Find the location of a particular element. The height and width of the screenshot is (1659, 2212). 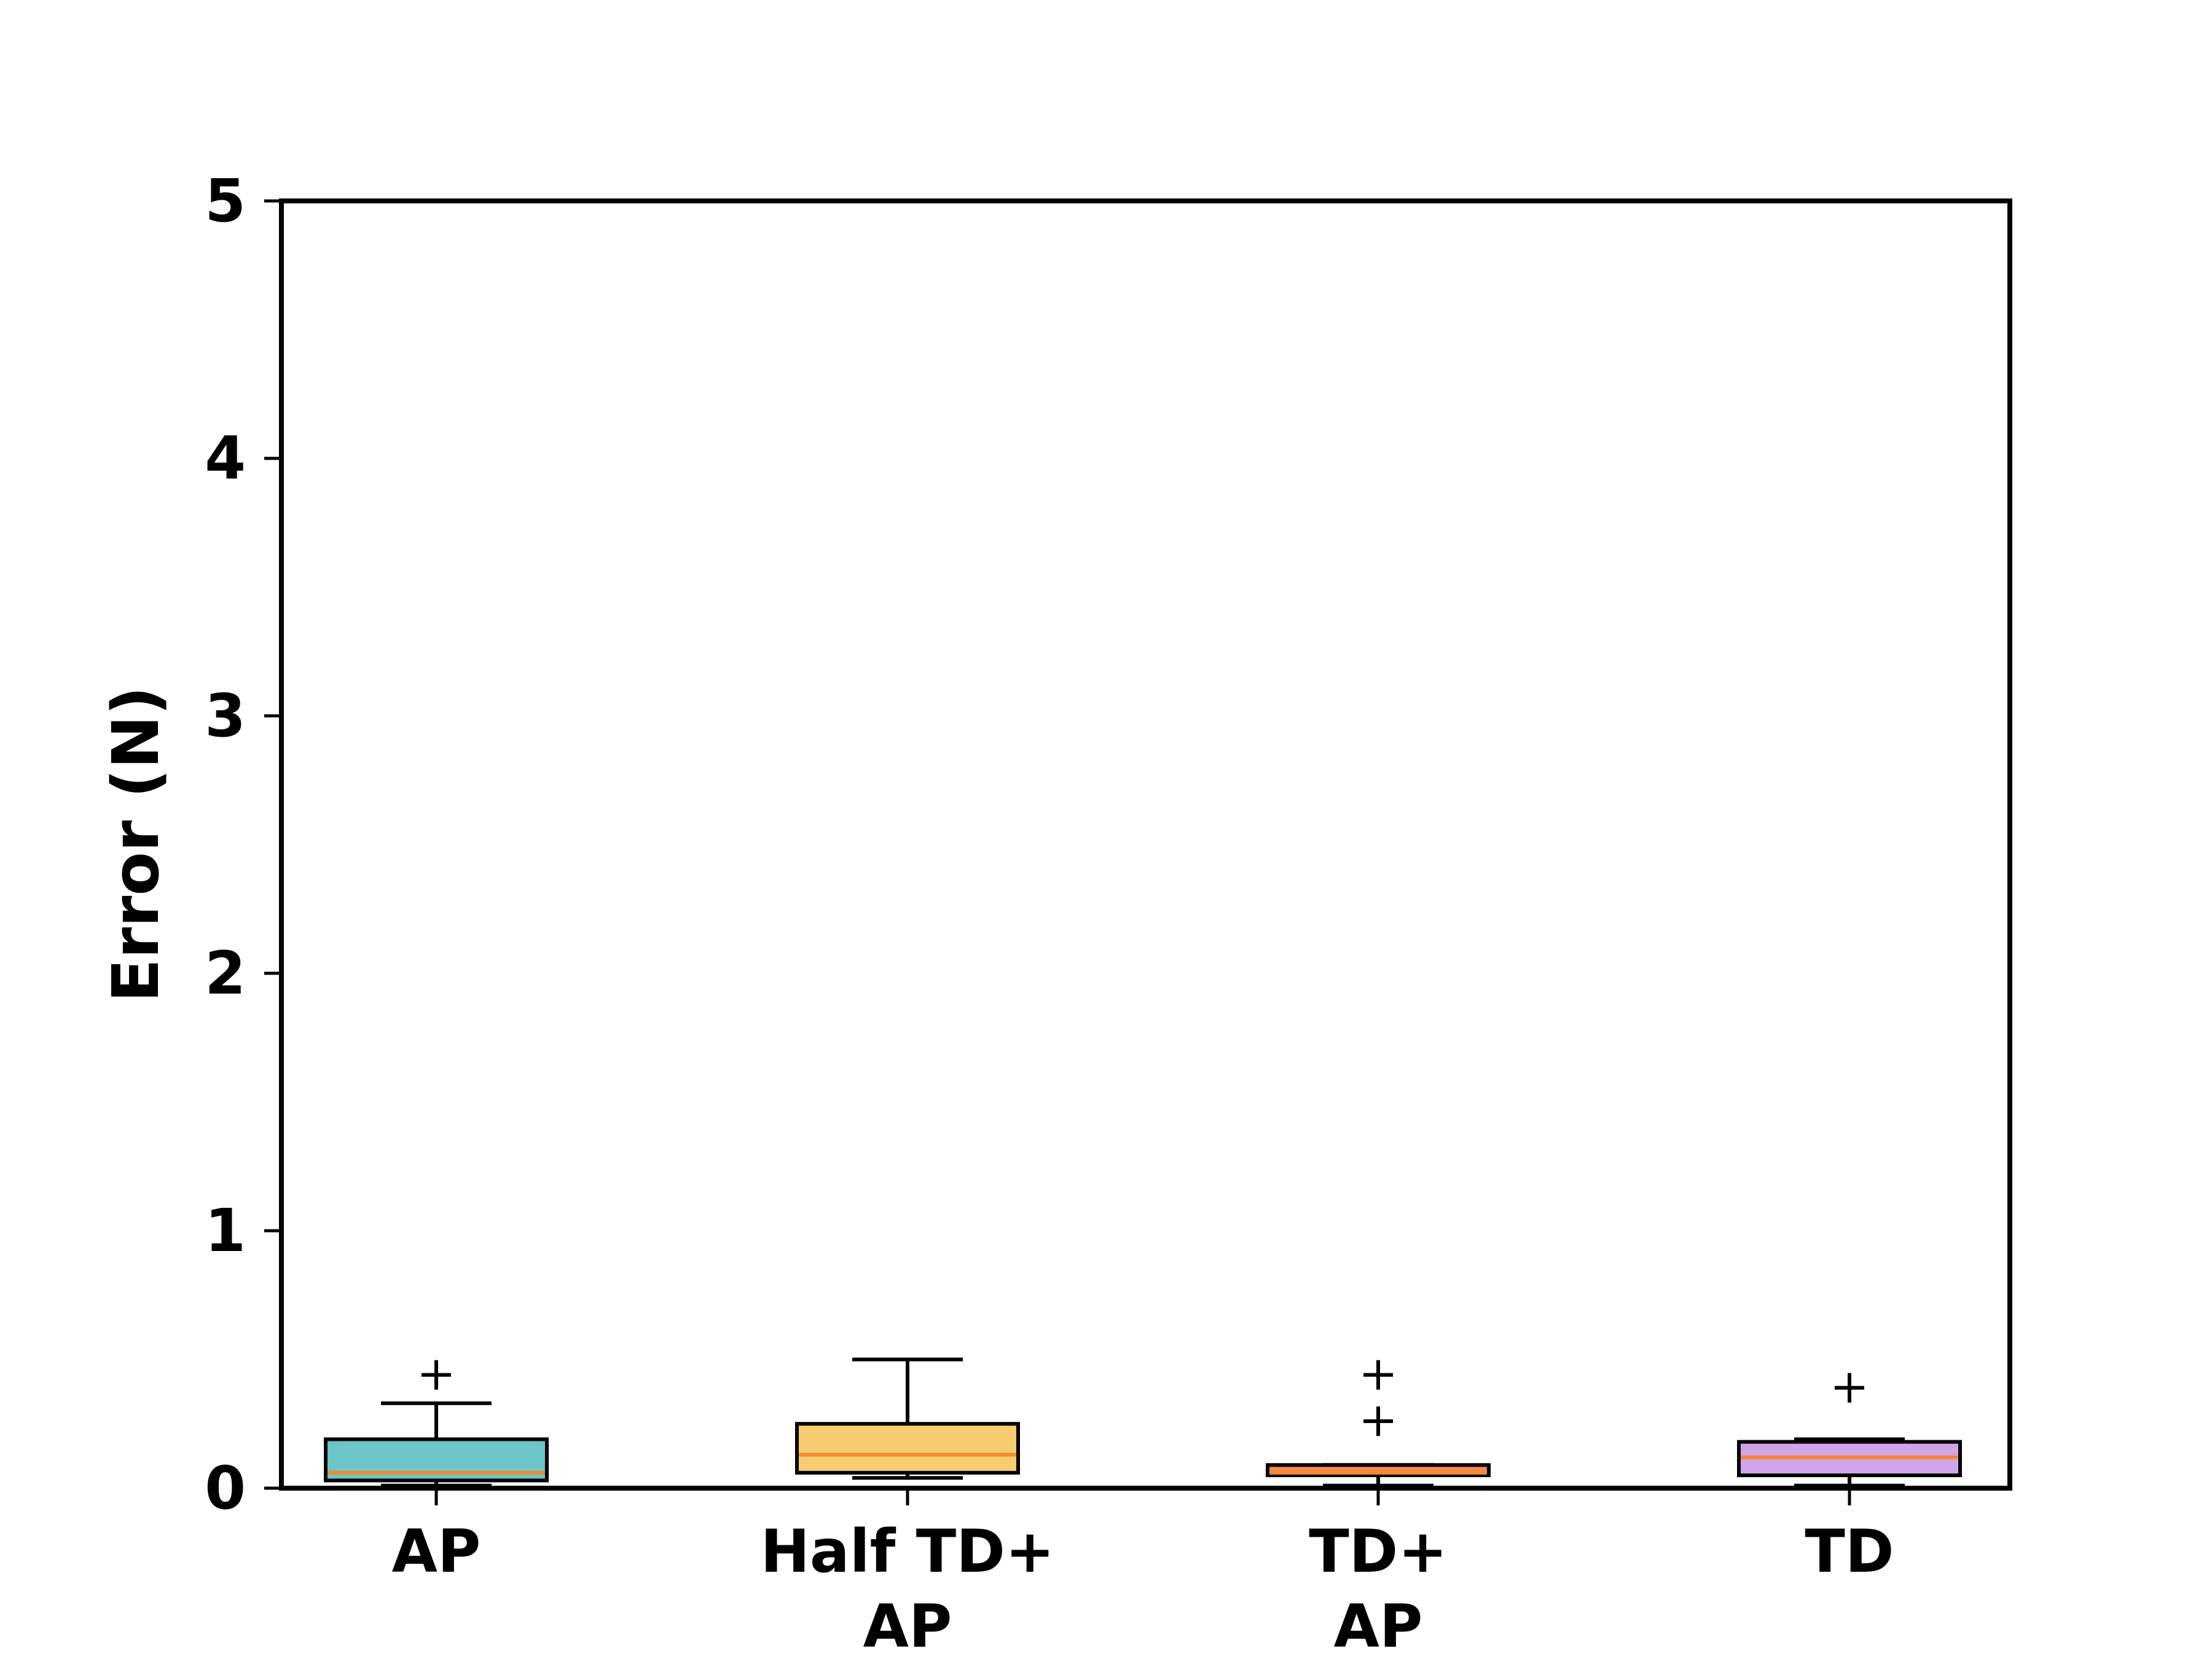

y-tick-label: 4 is located at coordinates (225, 458).